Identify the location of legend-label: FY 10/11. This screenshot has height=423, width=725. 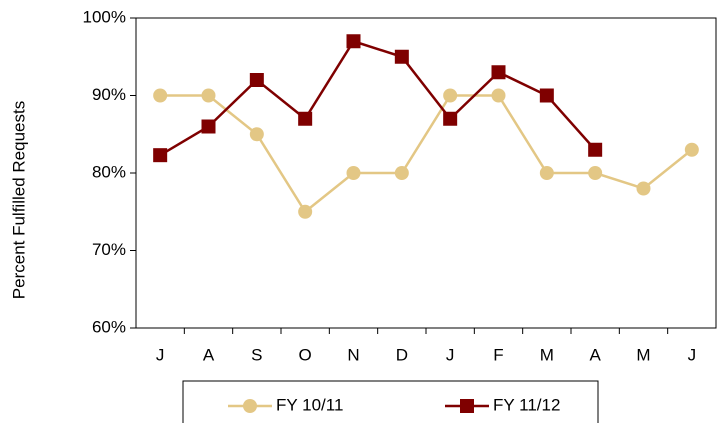
(309, 404).